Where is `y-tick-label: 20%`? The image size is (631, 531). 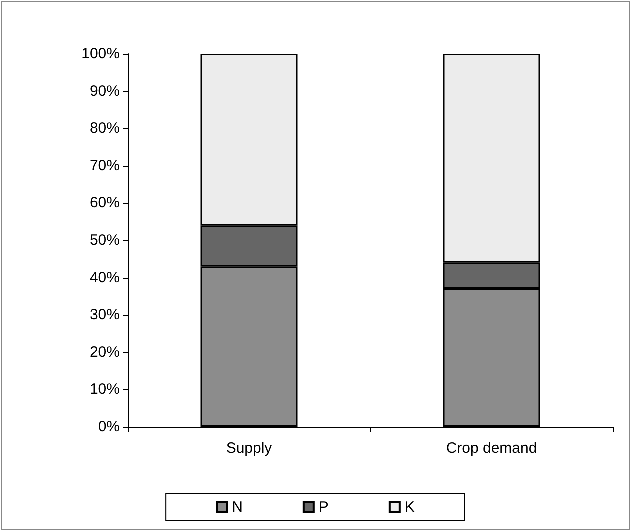 y-tick-label: 20% is located at coordinates (105, 352).